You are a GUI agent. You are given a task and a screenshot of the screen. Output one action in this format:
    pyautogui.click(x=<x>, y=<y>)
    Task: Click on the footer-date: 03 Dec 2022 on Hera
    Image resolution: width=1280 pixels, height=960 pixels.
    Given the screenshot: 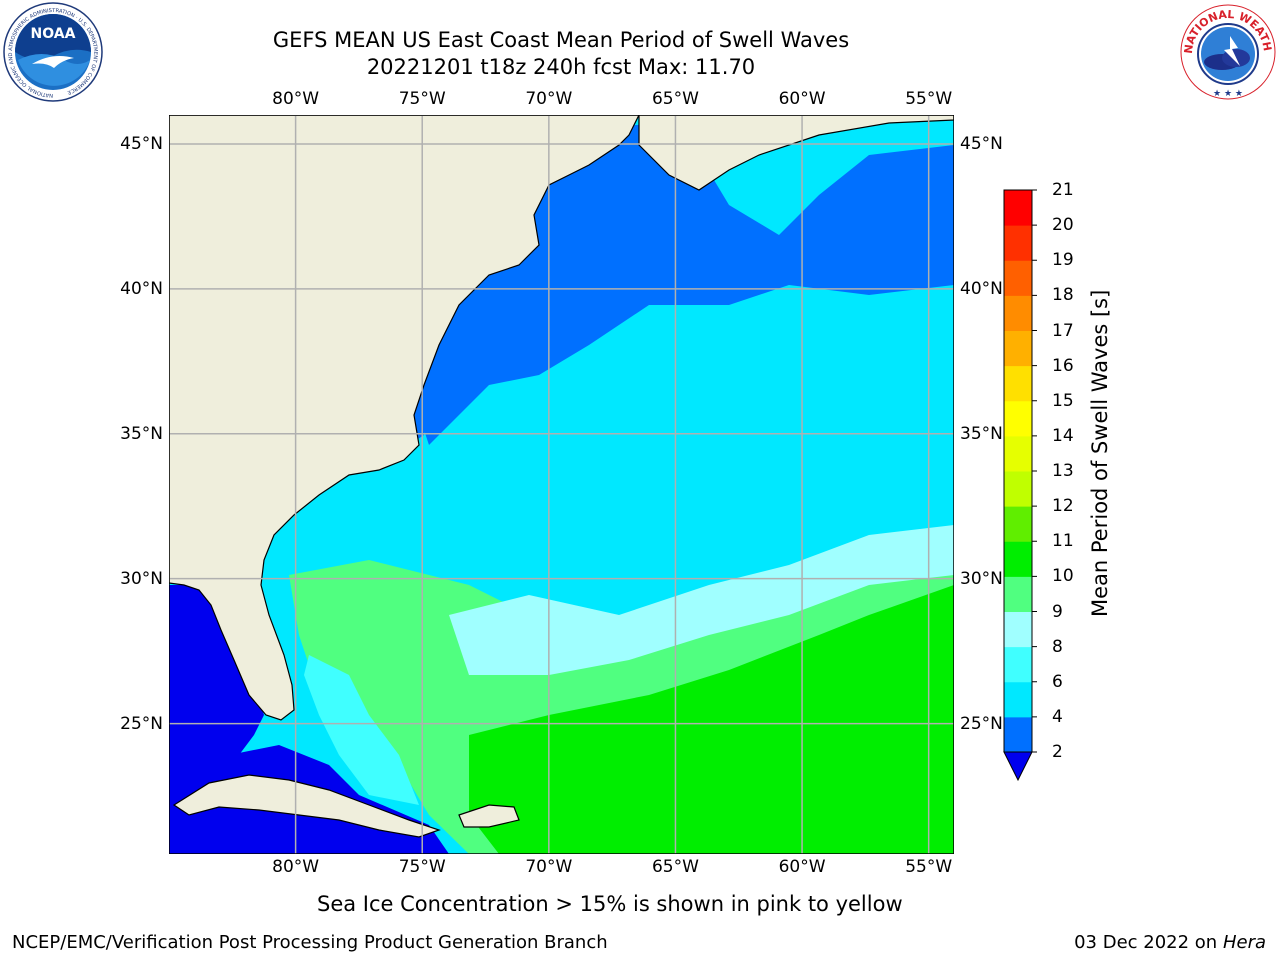 What is the action you would take?
    pyautogui.click(x=1170, y=943)
    